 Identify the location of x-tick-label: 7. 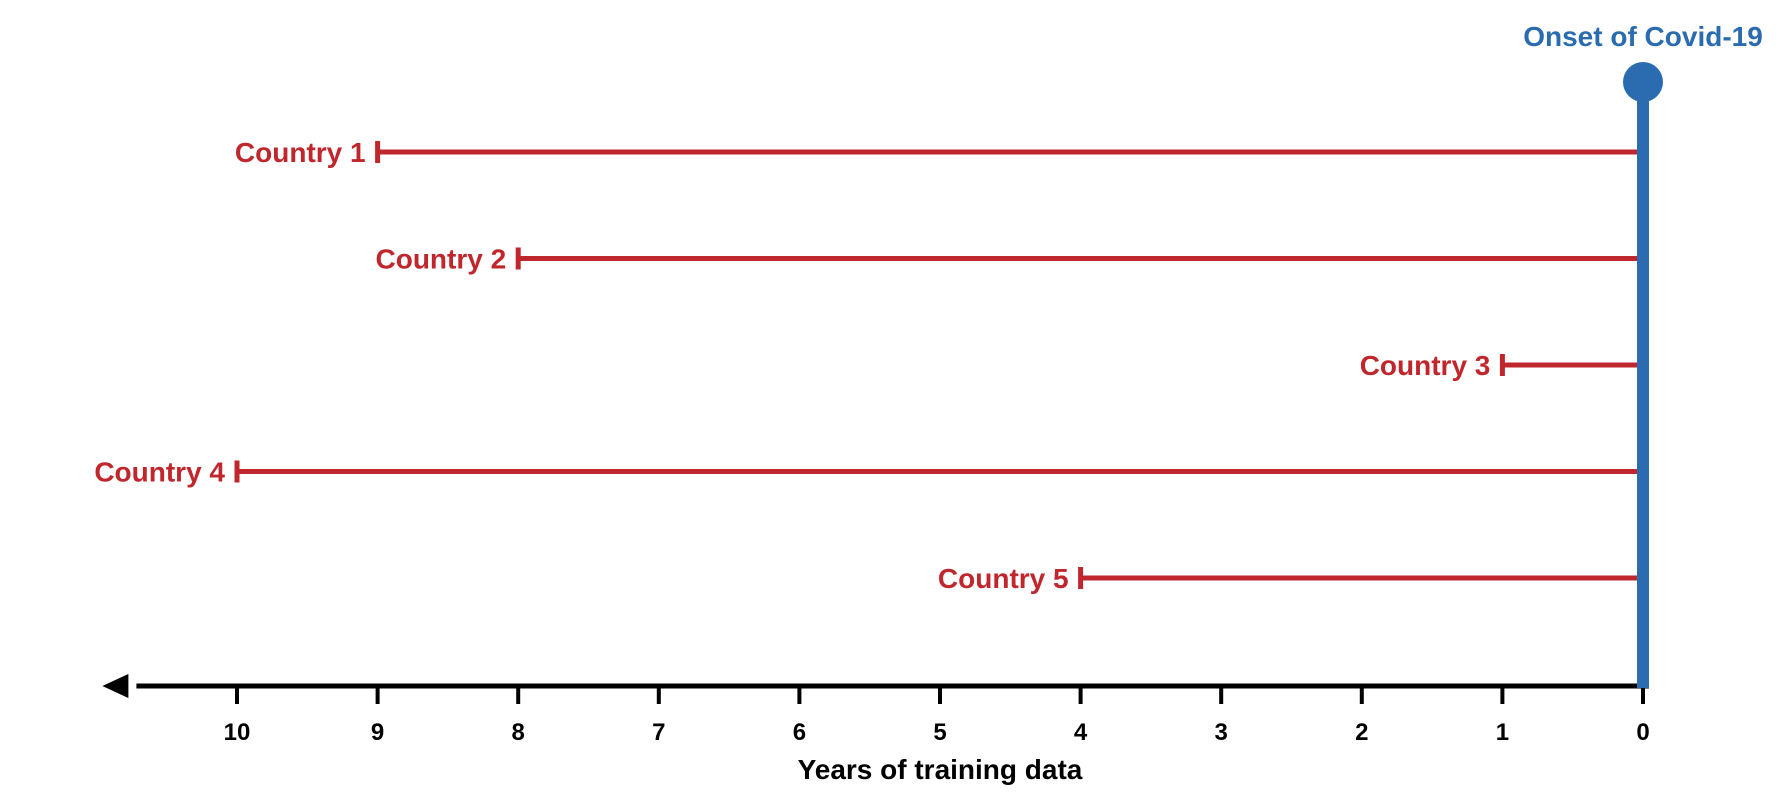
(658, 732).